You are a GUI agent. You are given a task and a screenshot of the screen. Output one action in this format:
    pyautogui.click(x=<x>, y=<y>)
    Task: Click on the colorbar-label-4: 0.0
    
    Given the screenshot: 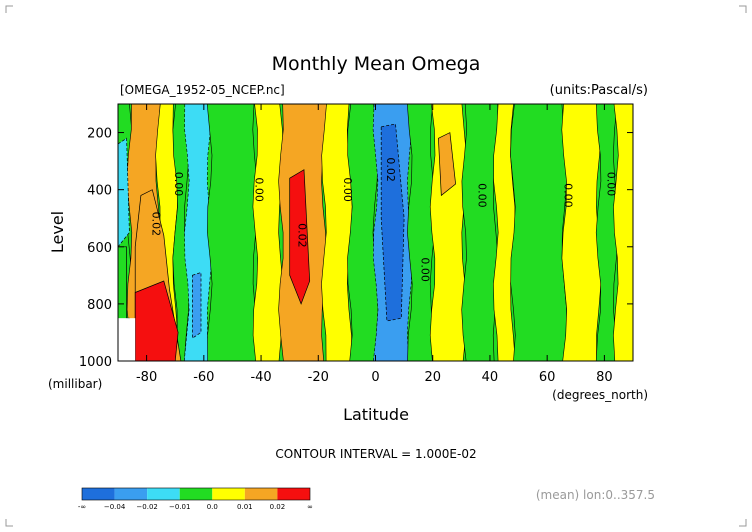 What is the action you would take?
    pyautogui.click(x=212, y=507)
    